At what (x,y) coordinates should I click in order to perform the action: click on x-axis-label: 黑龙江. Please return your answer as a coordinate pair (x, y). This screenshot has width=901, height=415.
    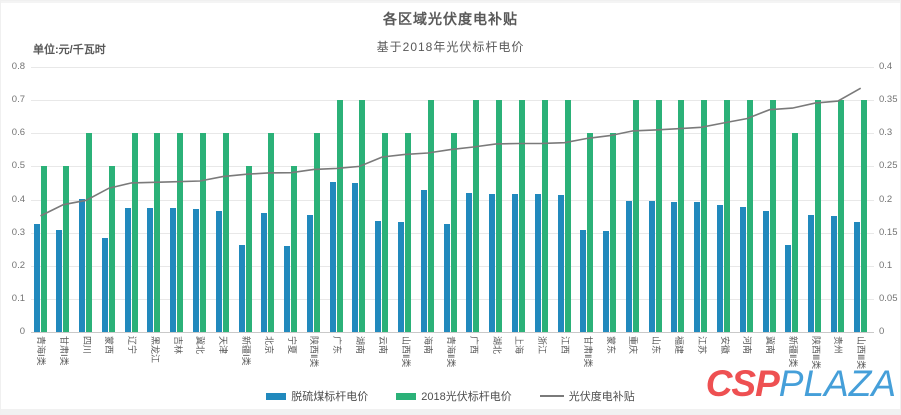
    Looking at the image, I should click on (154, 350).